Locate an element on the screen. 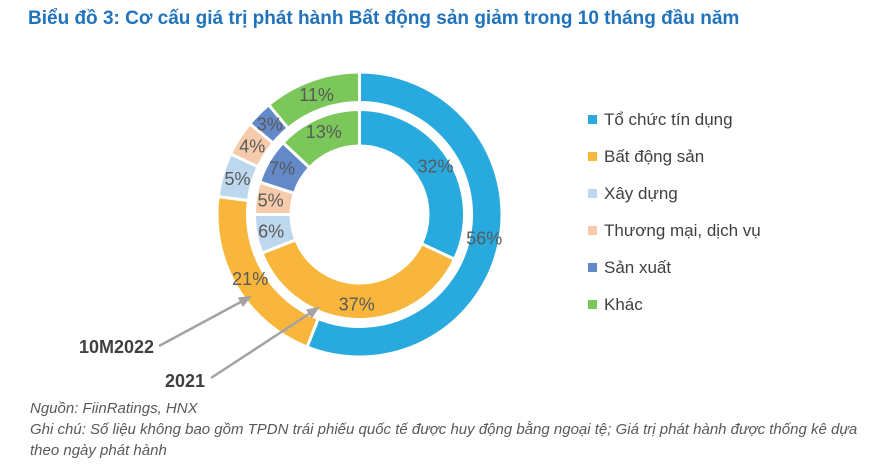 This screenshot has height=469, width=894. legend-item-4: Sản xuất is located at coordinates (674, 267).